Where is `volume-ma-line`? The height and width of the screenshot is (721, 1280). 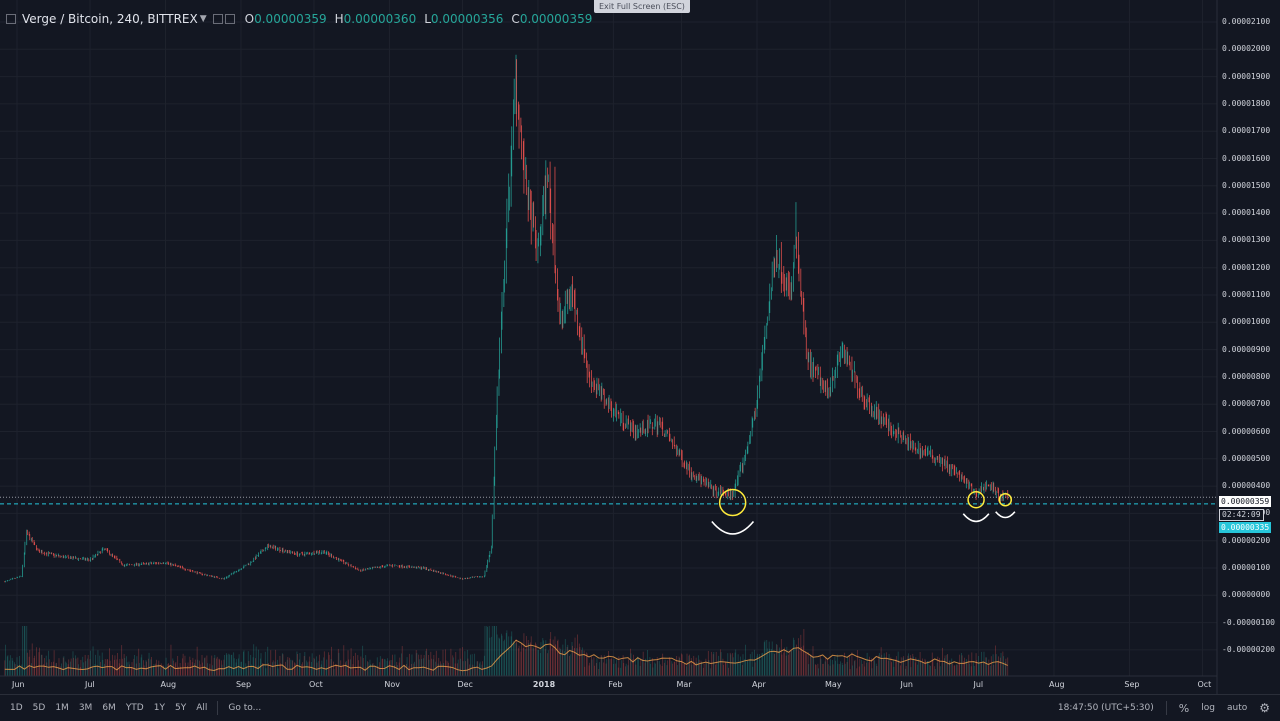 volume-ma-line is located at coordinates (506, 655).